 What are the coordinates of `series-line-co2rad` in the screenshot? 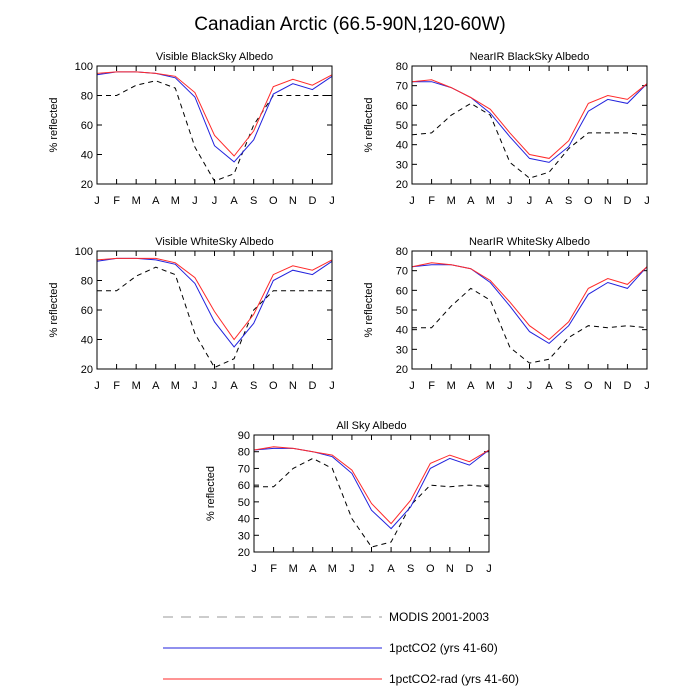 It's located at (371, 485).